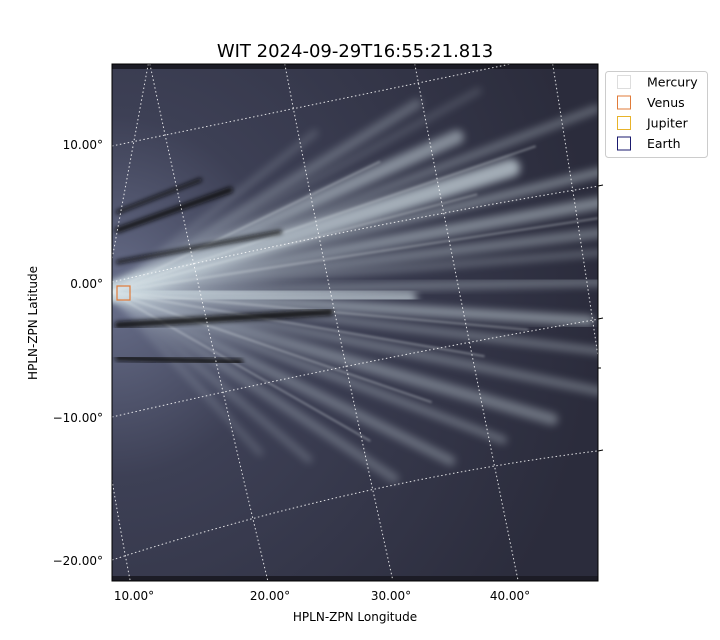  I want to click on dark-lane-layer, so click(224, 271).